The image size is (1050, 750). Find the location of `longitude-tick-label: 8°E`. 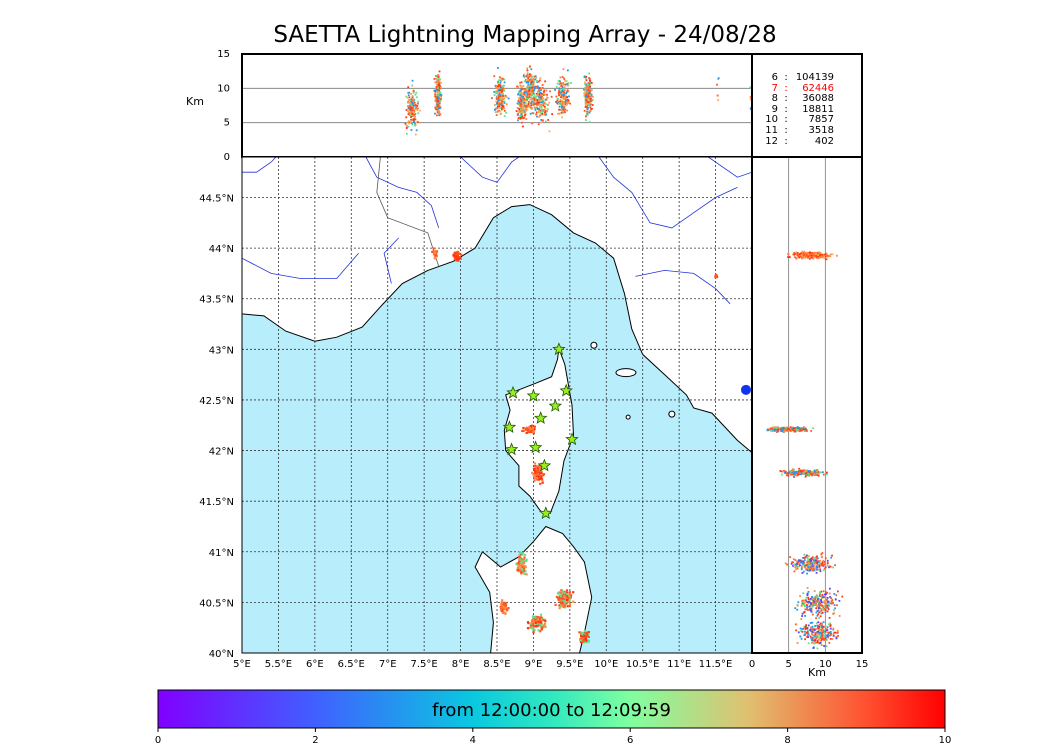

longitude-tick-label: 8°E is located at coordinates (461, 664).